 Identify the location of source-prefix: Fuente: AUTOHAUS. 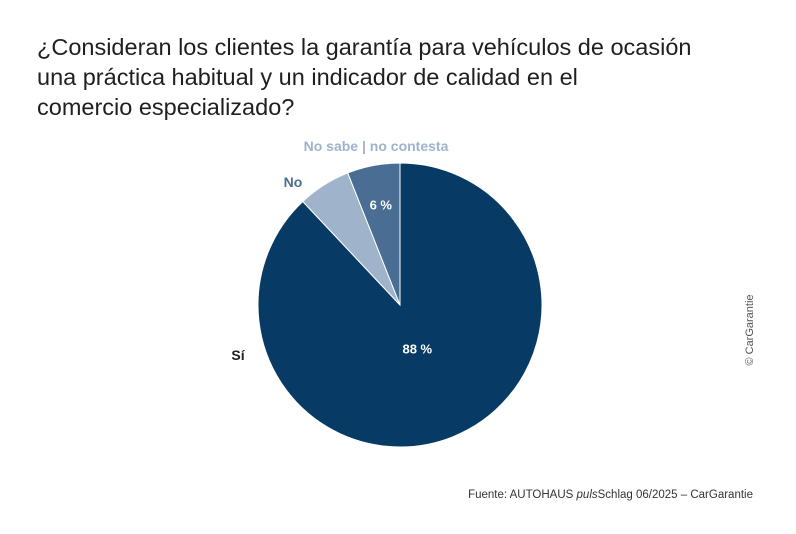
(522, 495).